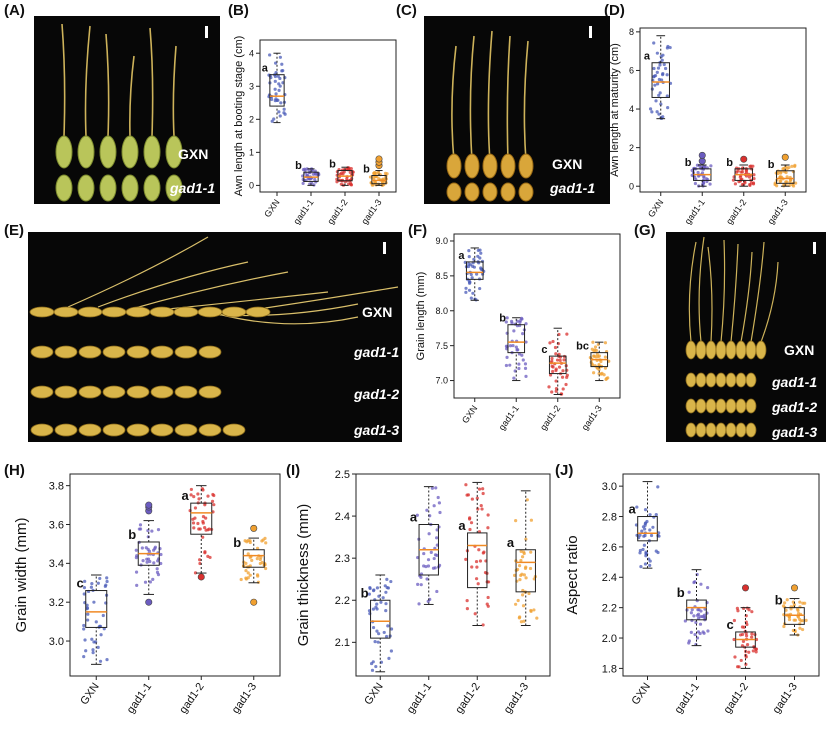 This screenshot has width=830, height=734. What do you see at coordinates (511, 542) in the screenshot?
I see `significance-letter: a` at bounding box center [511, 542].